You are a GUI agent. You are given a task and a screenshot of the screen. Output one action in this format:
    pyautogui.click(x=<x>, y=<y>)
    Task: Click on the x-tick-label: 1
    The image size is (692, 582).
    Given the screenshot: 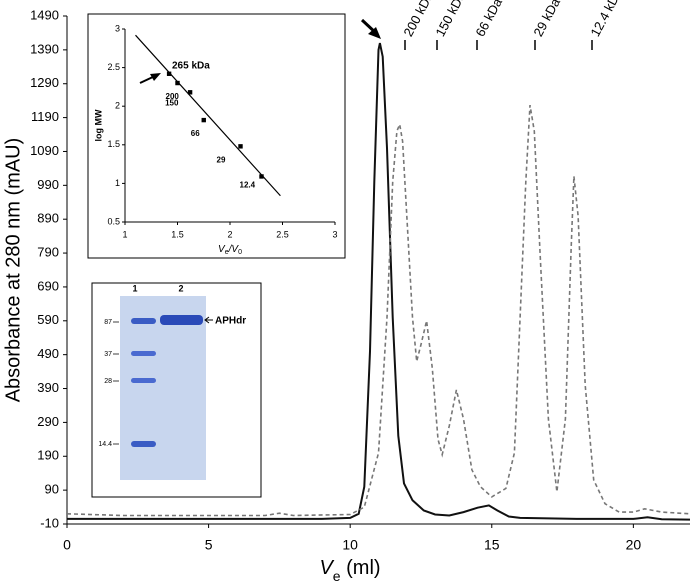 What is the action you would take?
    pyautogui.click(x=124, y=234)
    